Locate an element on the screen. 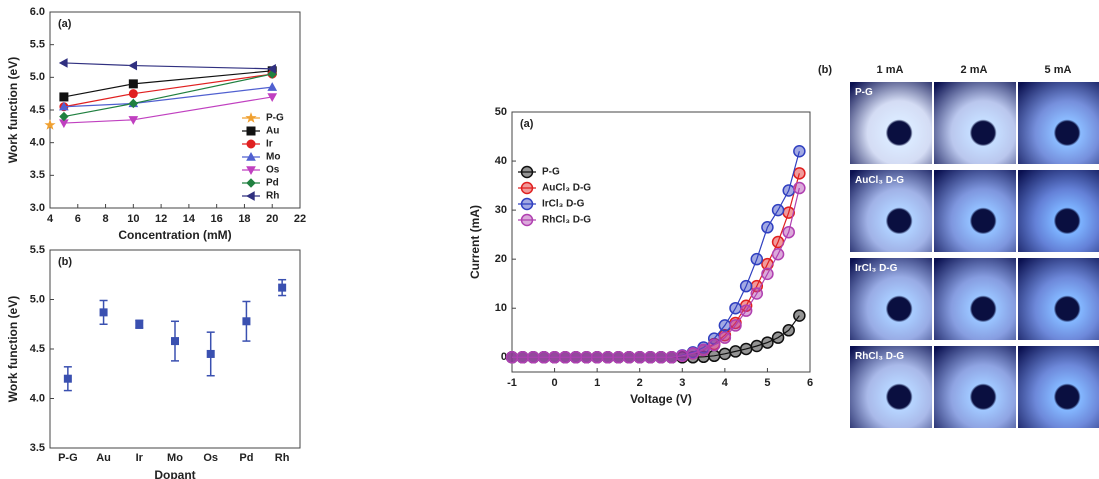 The width and height of the screenshot is (1099, 479). y-tick-label: 3.0 is located at coordinates (37, 208).